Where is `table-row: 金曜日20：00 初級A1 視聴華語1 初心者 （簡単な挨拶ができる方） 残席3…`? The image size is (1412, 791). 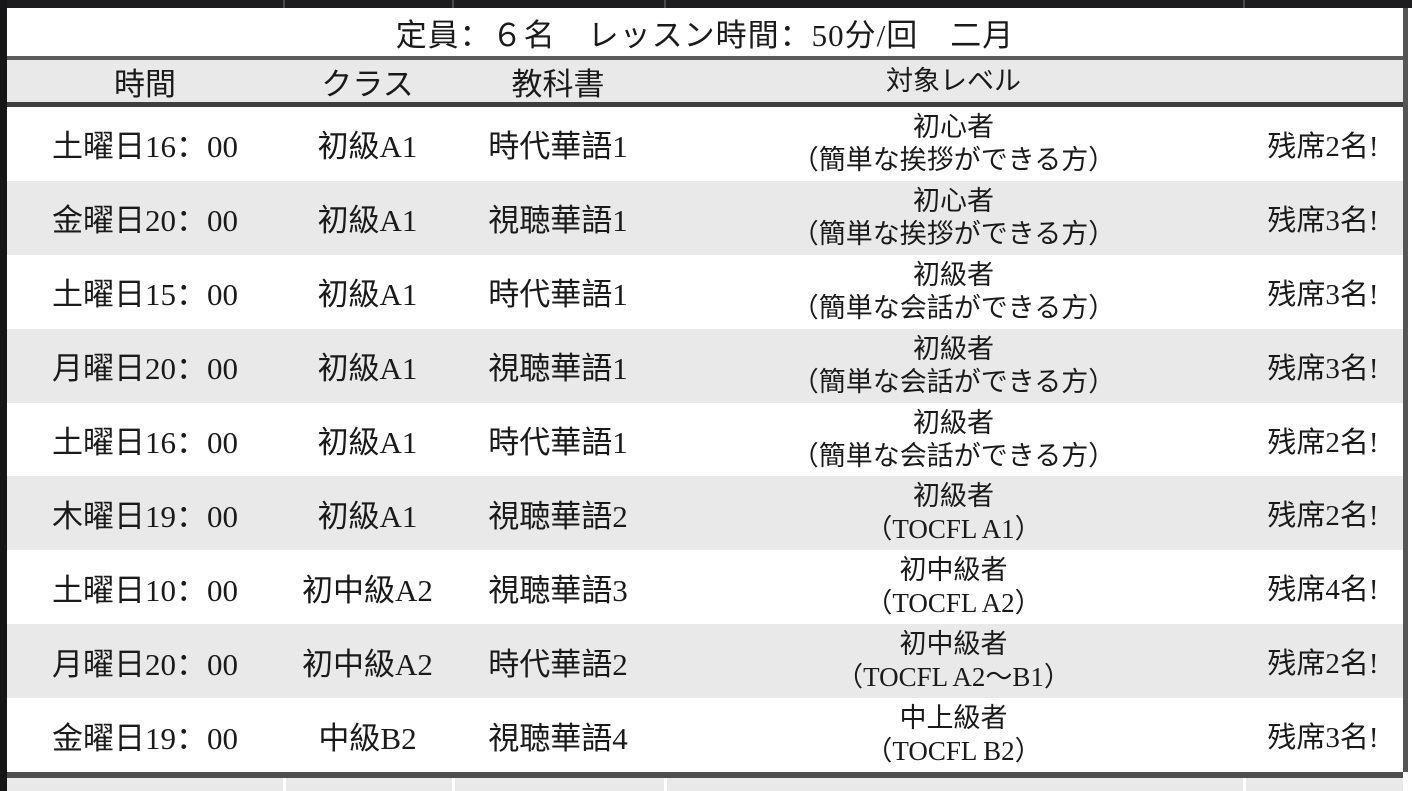
table-row: 金曜日20：00 初級A1 視聴華語1 初心者 （簡単な挨拶ができる方） 残席3… is located at coordinates (705, 217).